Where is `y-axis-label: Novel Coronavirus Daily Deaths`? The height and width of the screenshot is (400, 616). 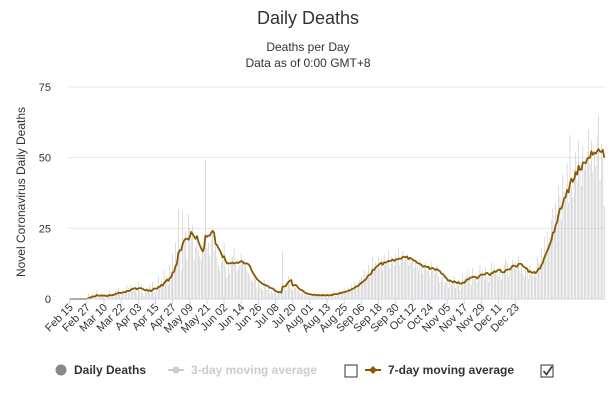 y-axis-label: Novel Coronavirus Daily Deaths is located at coordinates (21, 192).